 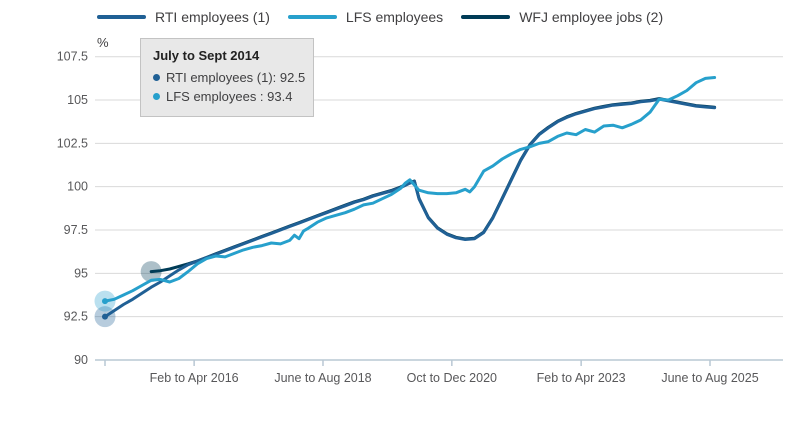 What do you see at coordinates (322, 378) in the screenshot?
I see `x-axis-label: June to Aug 2018` at bounding box center [322, 378].